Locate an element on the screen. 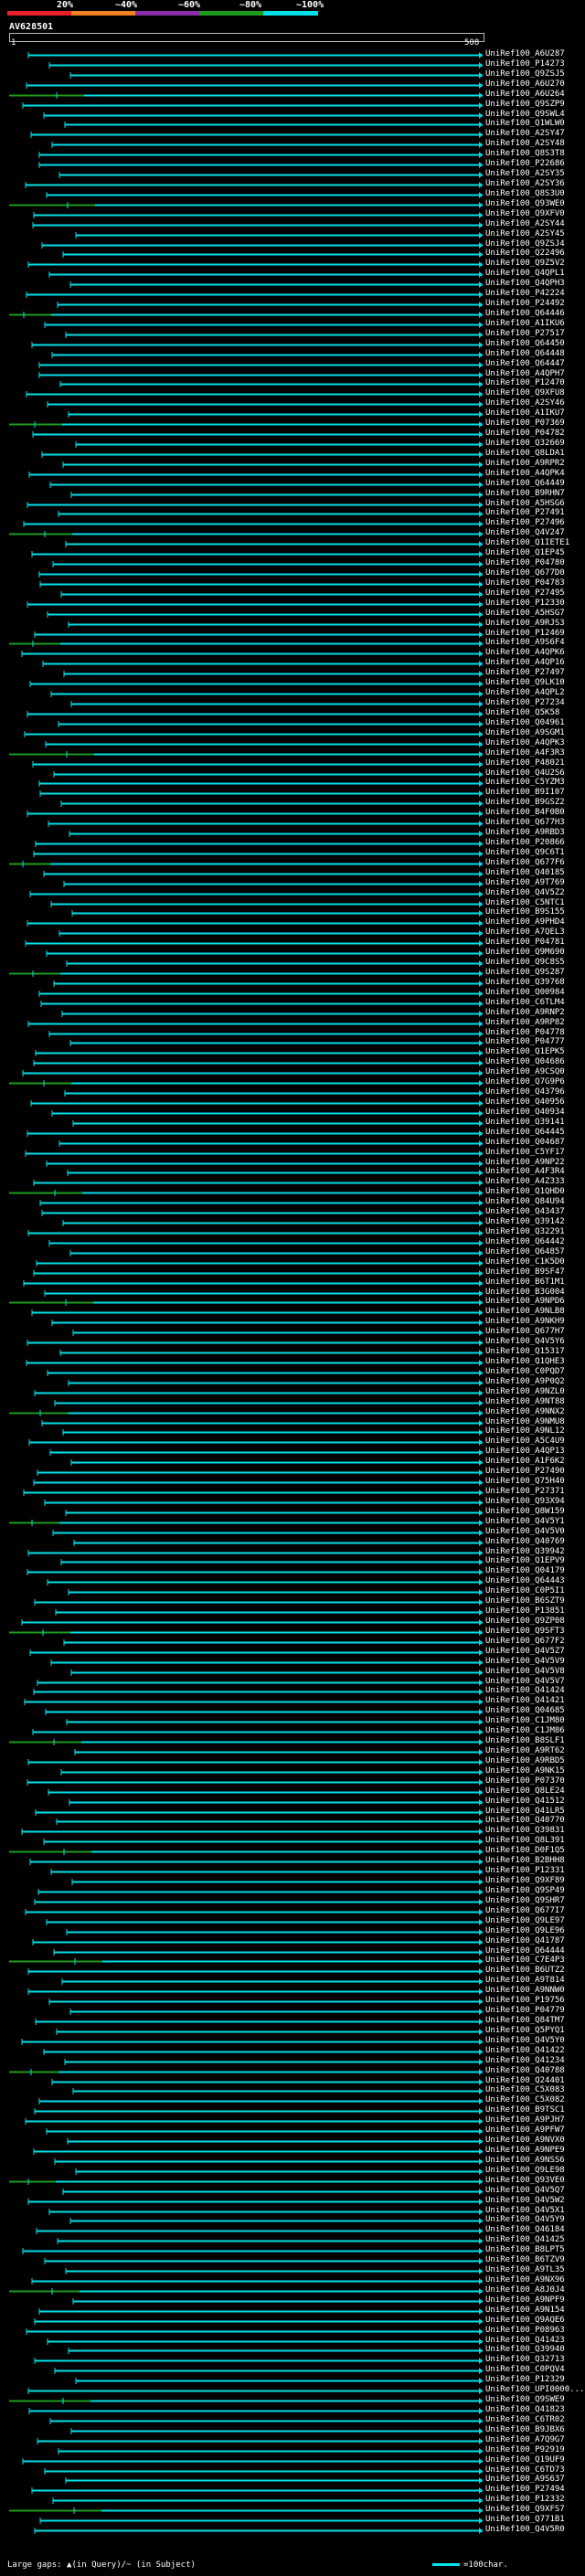 The width and height of the screenshot is (585, 2576). hit-label: UniRef100_P27234 is located at coordinates (525, 703).